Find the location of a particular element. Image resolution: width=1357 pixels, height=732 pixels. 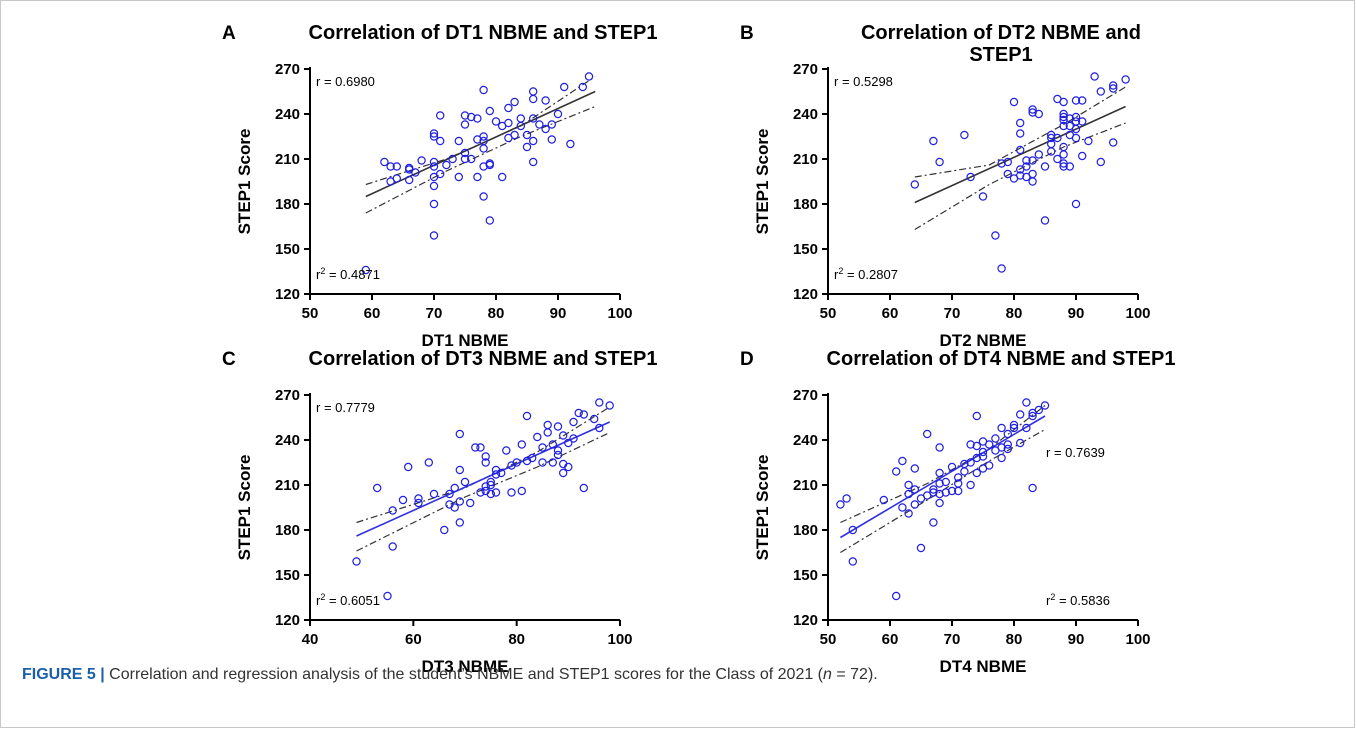

x-axis-label-b: DT2 NBME is located at coordinates (983, 340).